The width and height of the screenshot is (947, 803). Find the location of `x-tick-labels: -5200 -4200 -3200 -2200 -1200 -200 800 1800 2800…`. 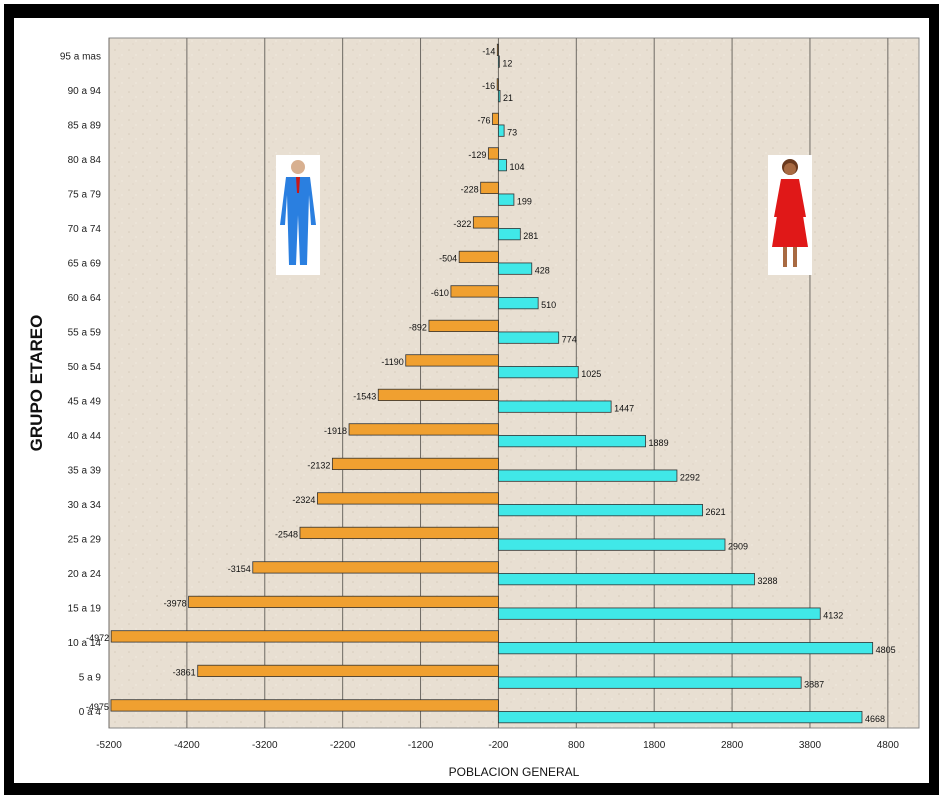

x-tick-labels: -5200 -4200 -3200 -2200 -1200 -200 800 1800 2800… is located at coordinates (497, 745).